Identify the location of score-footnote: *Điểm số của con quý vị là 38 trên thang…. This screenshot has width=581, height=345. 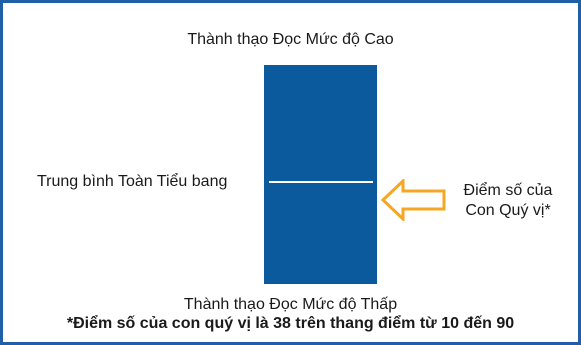
(290, 324).